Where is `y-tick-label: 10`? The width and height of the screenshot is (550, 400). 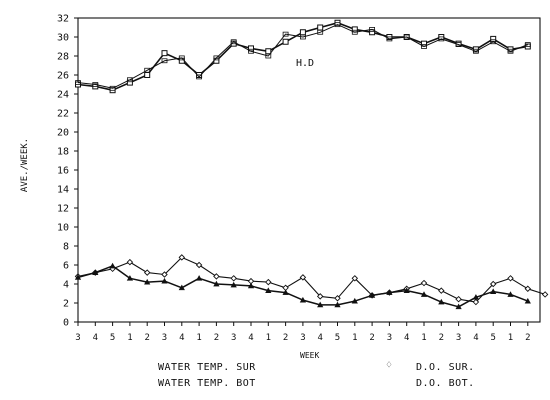
y-tick-label: 10 is located at coordinates (63, 228).